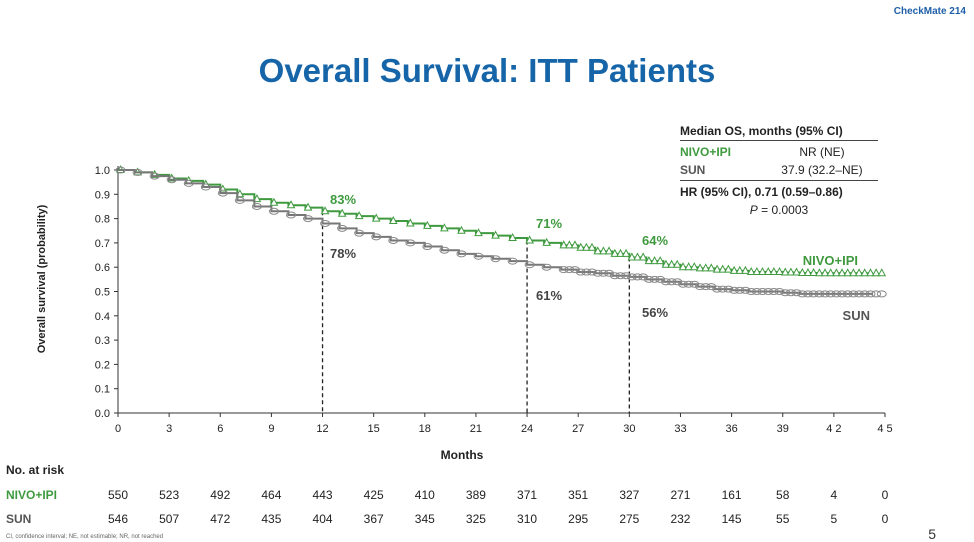  I want to click on study-tag: CheckMate 214, so click(929, 11).